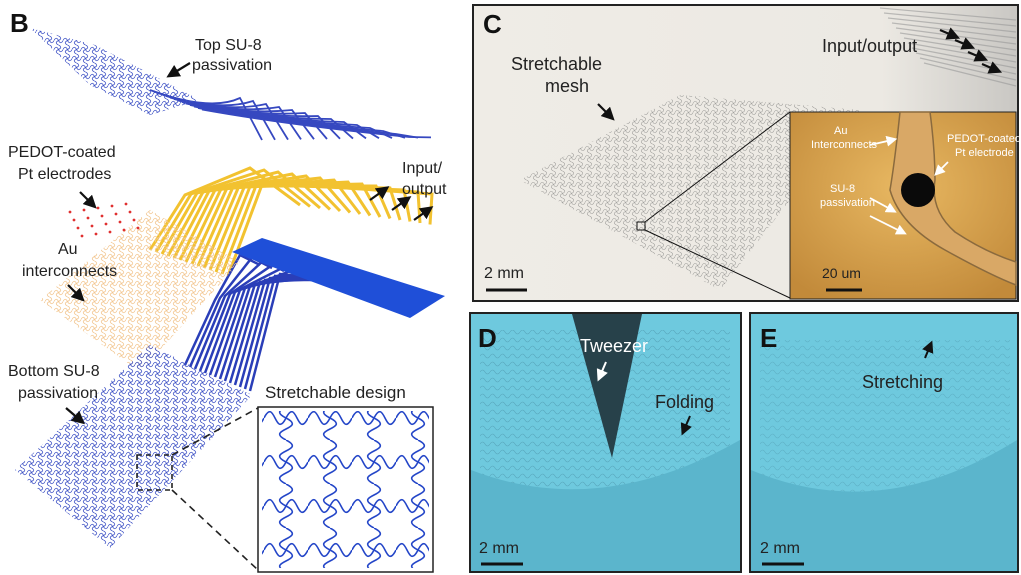 This screenshot has width=1021, height=575. What do you see at coordinates (556, 75) in the screenshot?
I see `label: Stretchable mesh` at bounding box center [556, 75].